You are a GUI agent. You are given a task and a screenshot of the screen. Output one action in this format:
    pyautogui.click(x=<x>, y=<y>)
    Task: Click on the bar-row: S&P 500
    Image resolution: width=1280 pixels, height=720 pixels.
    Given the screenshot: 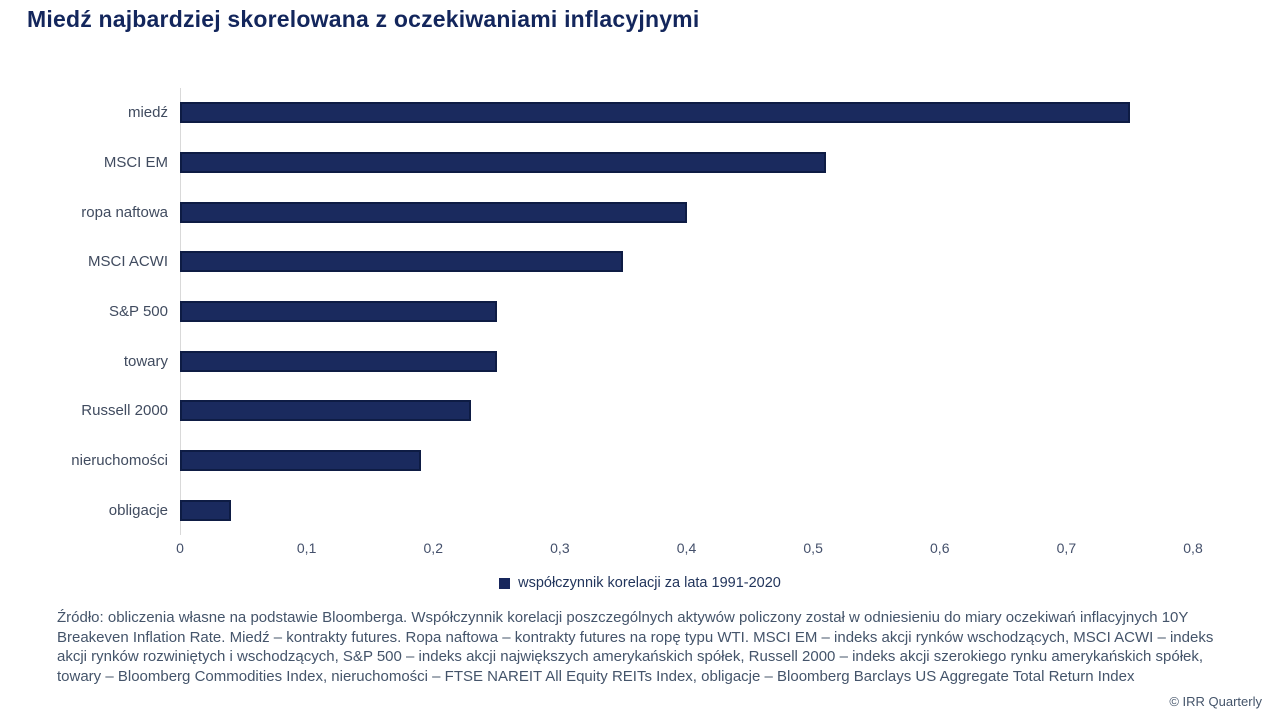 What is the action you would take?
    pyautogui.click(x=596, y=312)
    